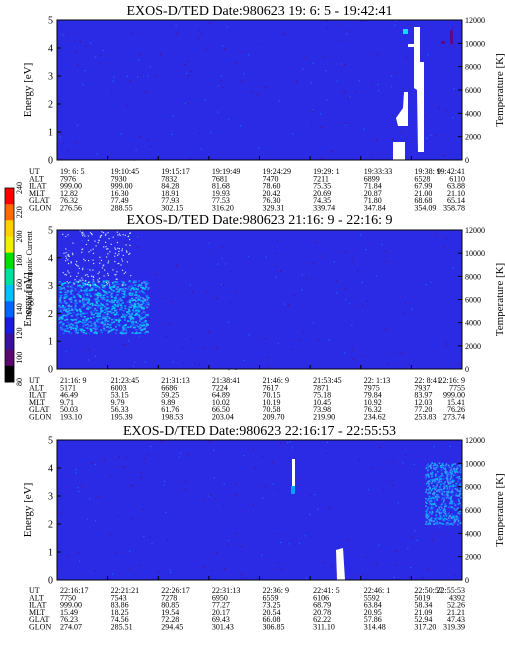 The image size is (505, 649). Describe the element at coordinates (322, 395) in the screenshot. I see `ephemeris-value: 75.18` at that location.